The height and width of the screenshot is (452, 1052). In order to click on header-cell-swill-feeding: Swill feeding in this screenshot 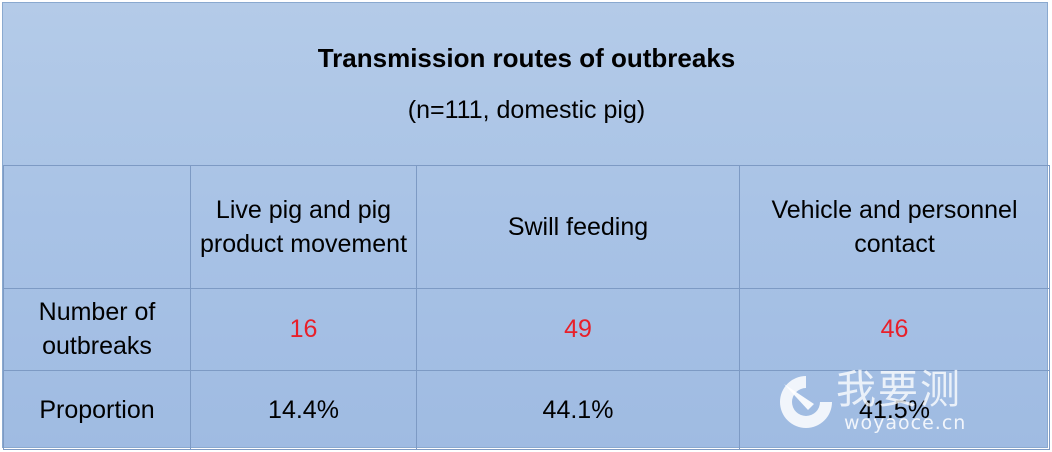, I will do `click(578, 226)`.